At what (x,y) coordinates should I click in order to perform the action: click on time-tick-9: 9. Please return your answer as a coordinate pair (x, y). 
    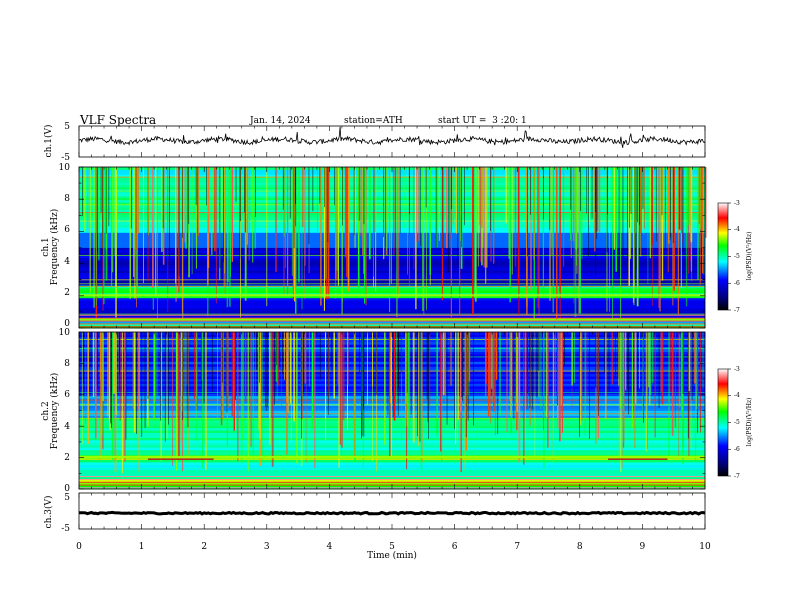
    Looking at the image, I should click on (643, 547).